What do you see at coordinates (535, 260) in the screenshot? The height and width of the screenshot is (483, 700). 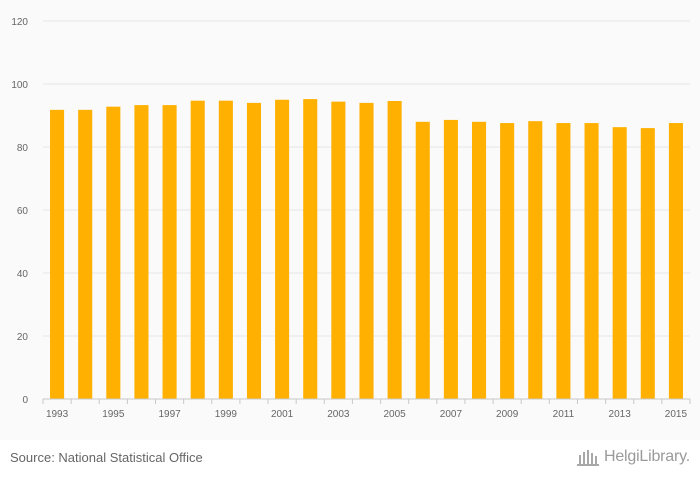 I see `bar-2010: 2010: 88.2` at bounding box center [535, 260].